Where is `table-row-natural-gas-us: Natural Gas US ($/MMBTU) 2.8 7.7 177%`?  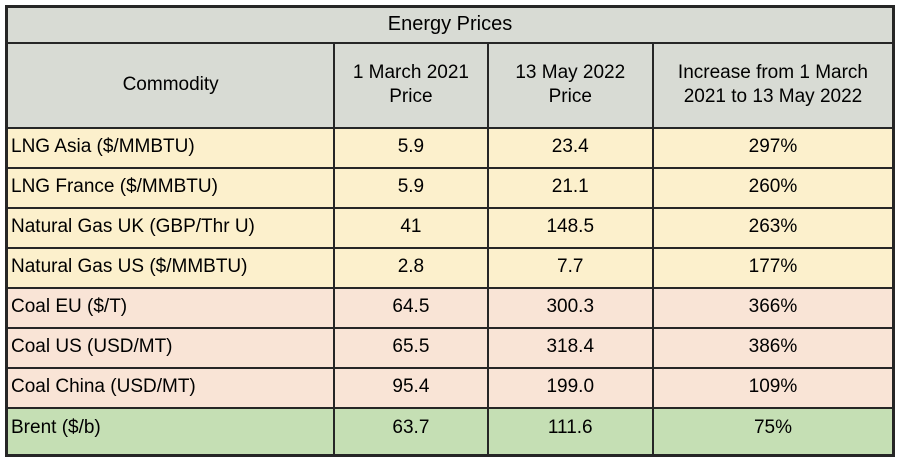 table-row-natural-gas-us: Natural Gas US ($/MMBTU) 2.8 7.7 177% is located at coordinates (450, 267).